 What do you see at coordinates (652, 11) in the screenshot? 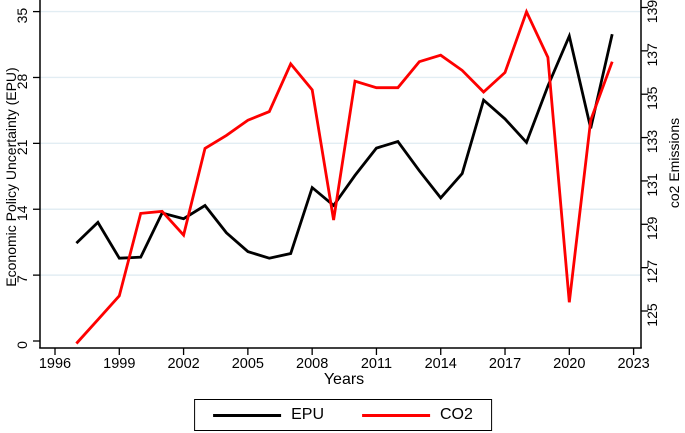
I see `right-axis-tick-label: 139` at bounding box center [652, 11].